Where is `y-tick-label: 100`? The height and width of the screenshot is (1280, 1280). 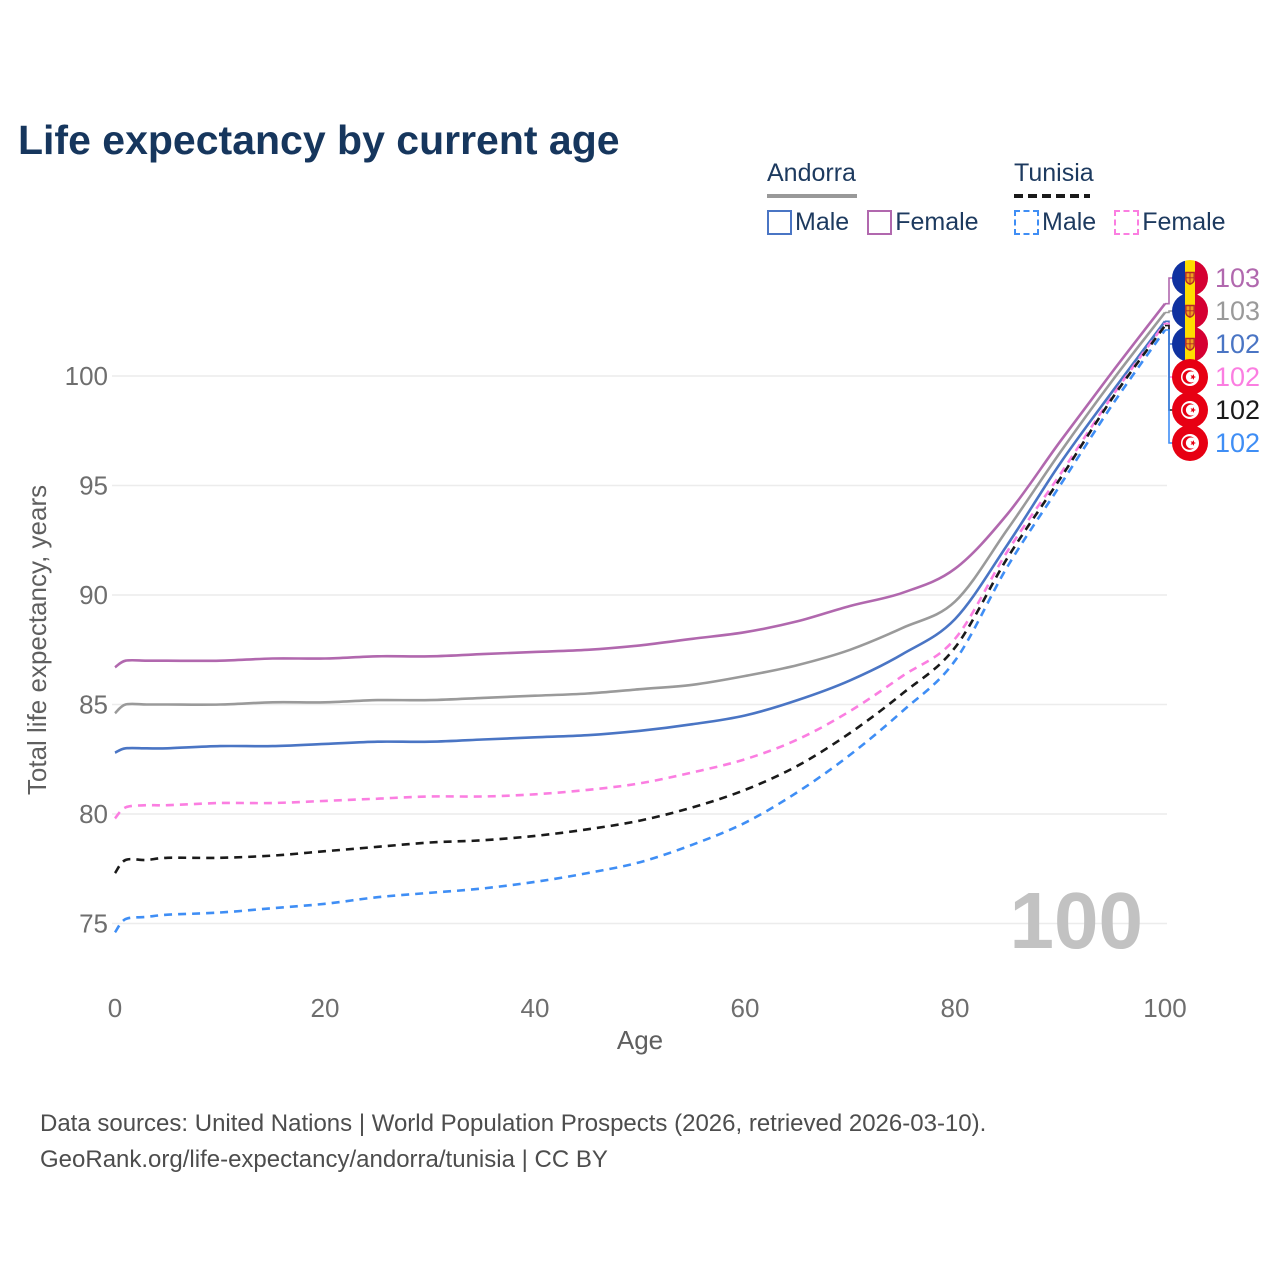
y-tick-label: 100 is located at coordinates (86, 376).